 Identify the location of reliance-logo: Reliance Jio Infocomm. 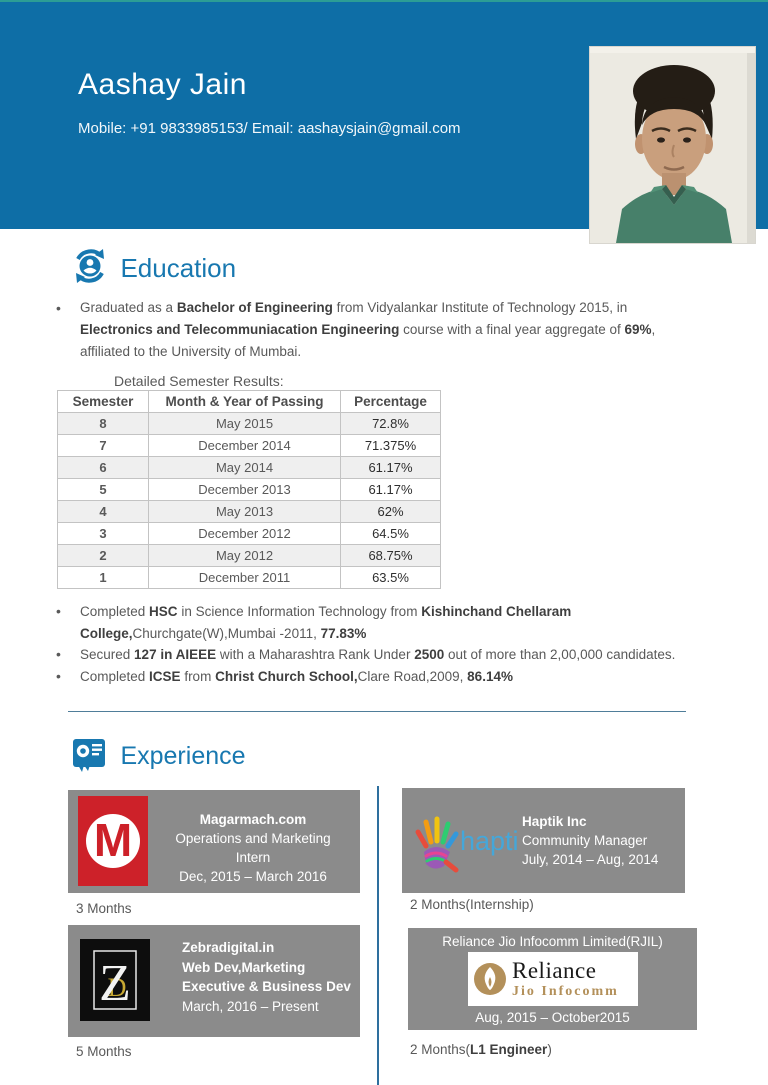
(553, 979).